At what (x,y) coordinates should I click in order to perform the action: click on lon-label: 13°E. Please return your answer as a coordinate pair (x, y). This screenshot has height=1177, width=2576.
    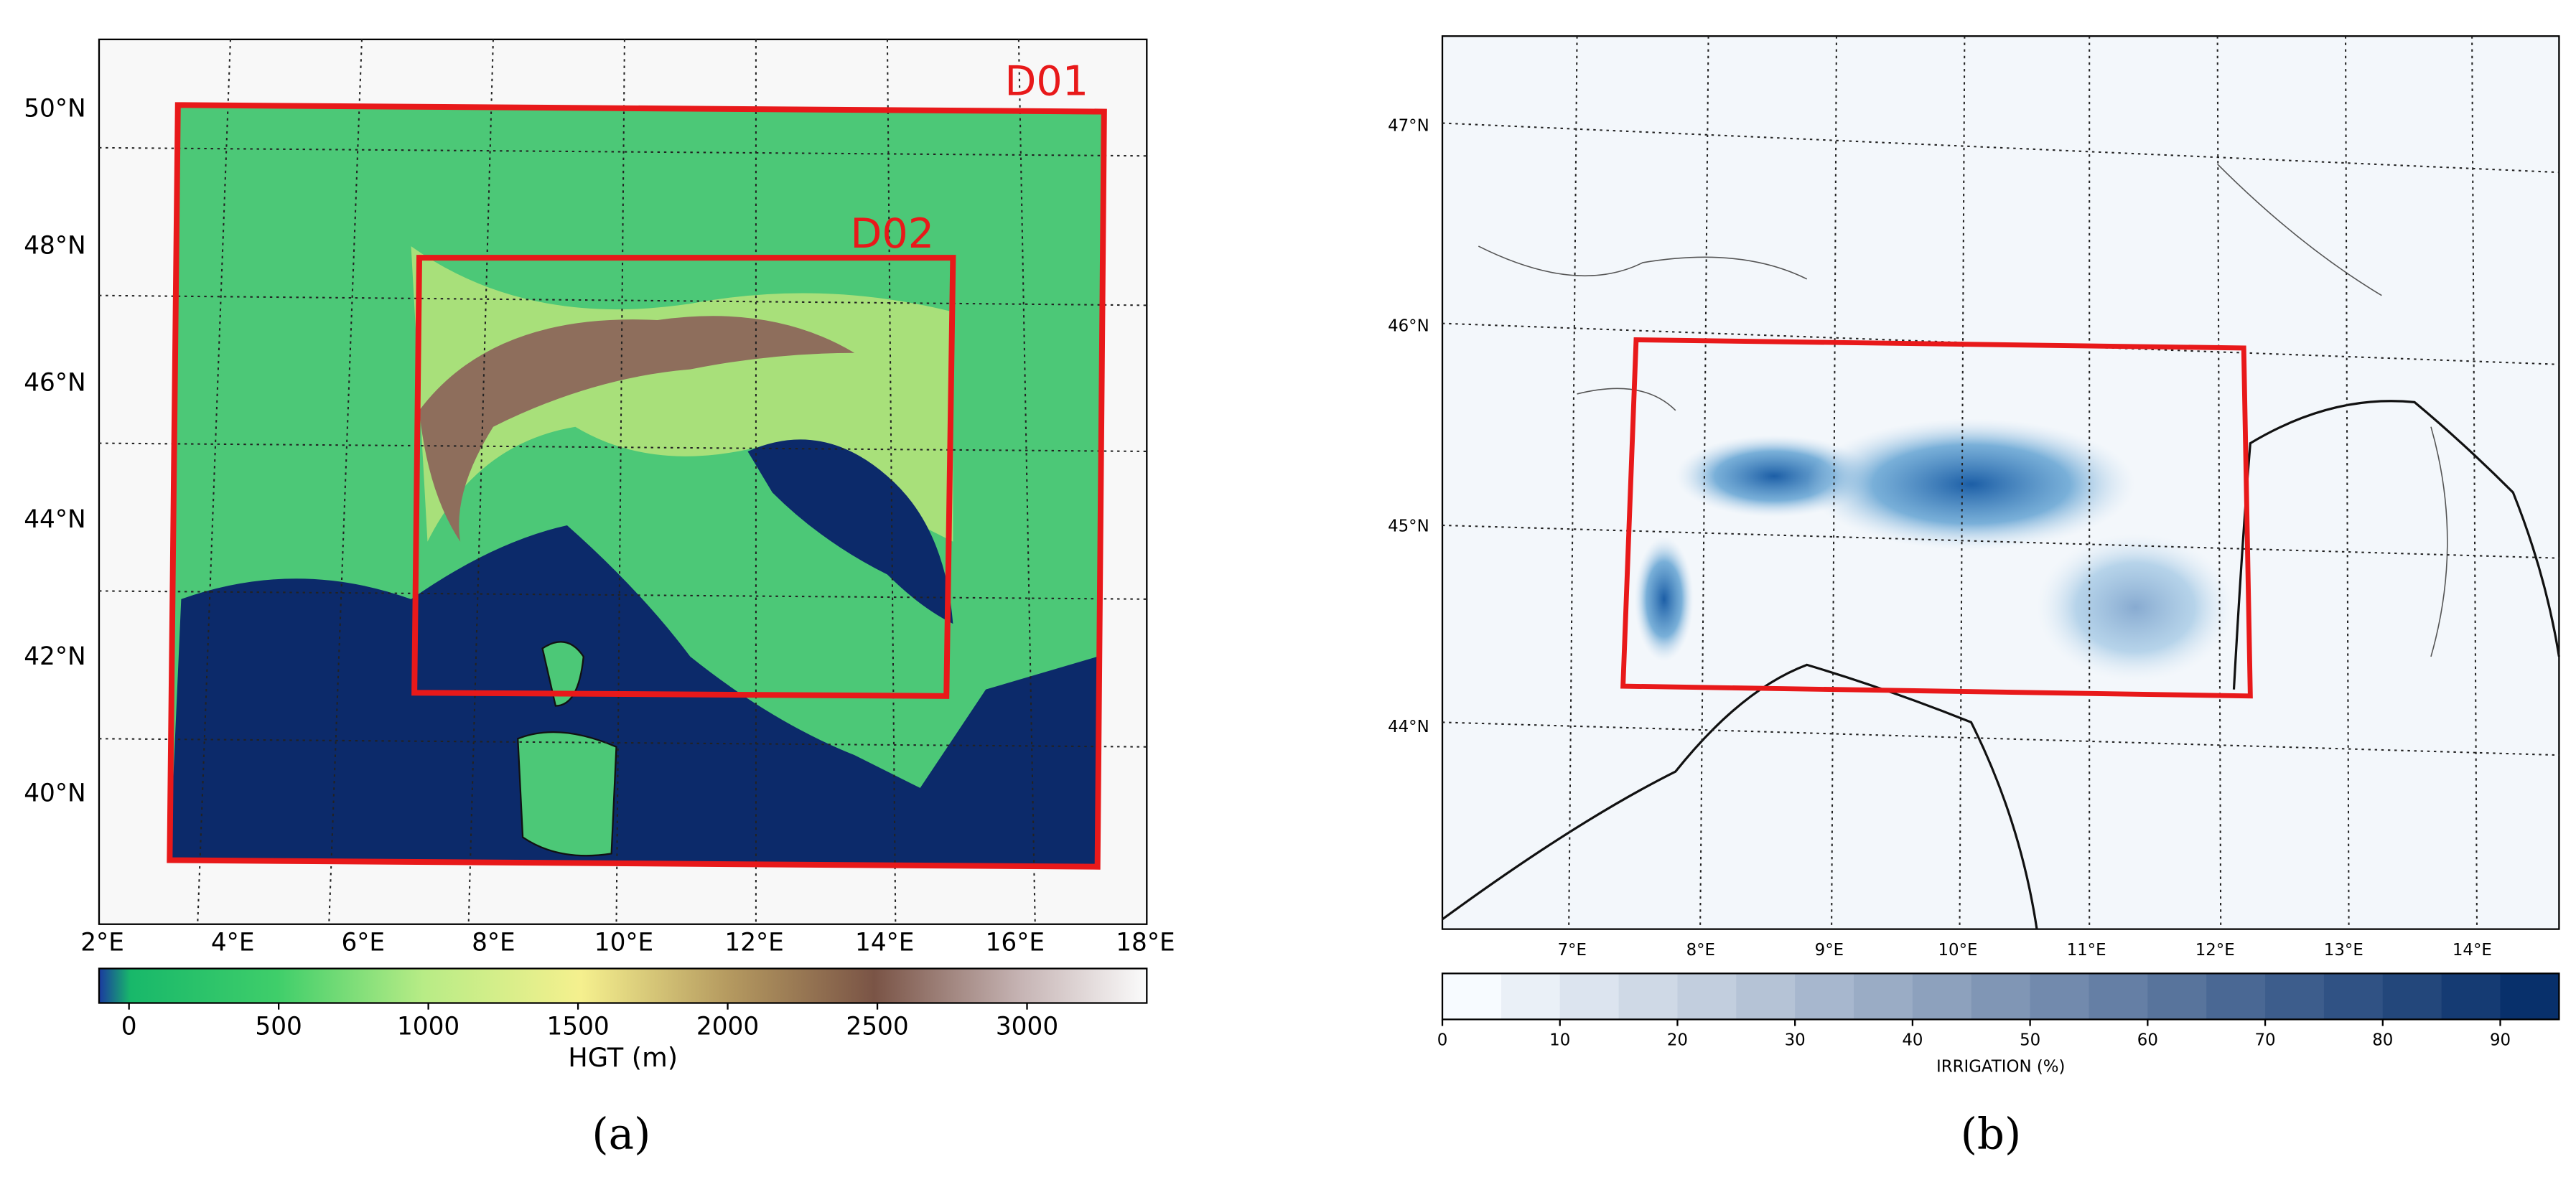
    Looking at the image, I should click on (2343, 950).